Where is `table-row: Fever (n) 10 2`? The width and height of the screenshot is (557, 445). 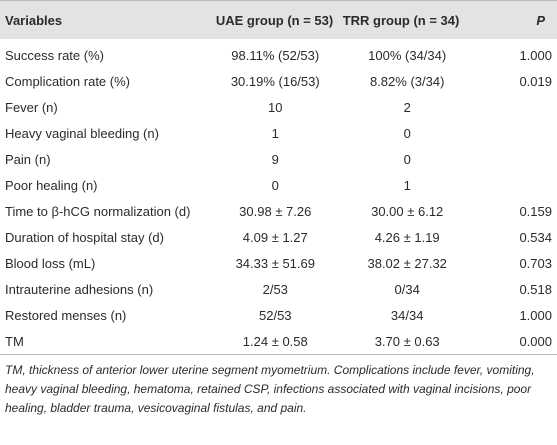
table-row: Fever (n) 10 2 is located at coordinates (278, 107).